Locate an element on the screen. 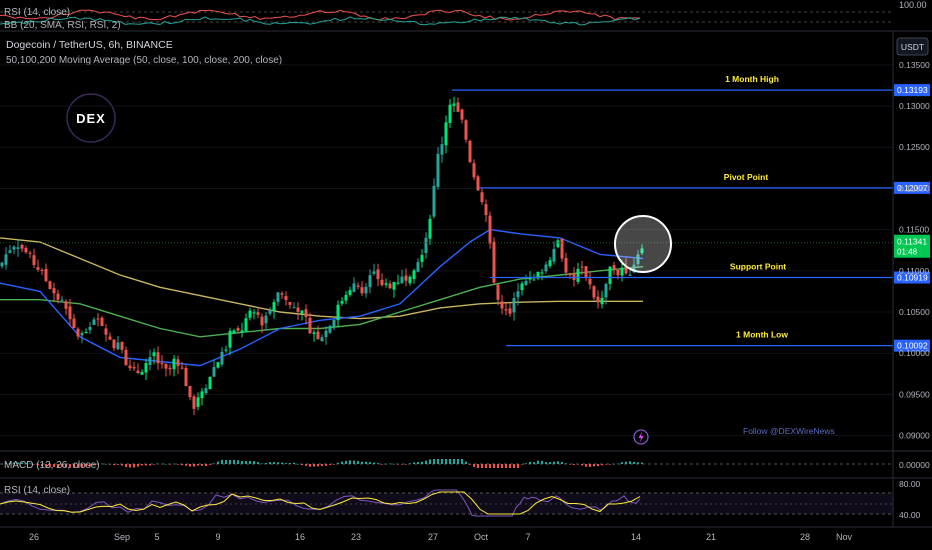 The height and width of the screenshot is (550, 932). level-name: Pivot Point is located at coordinates (746, 177).